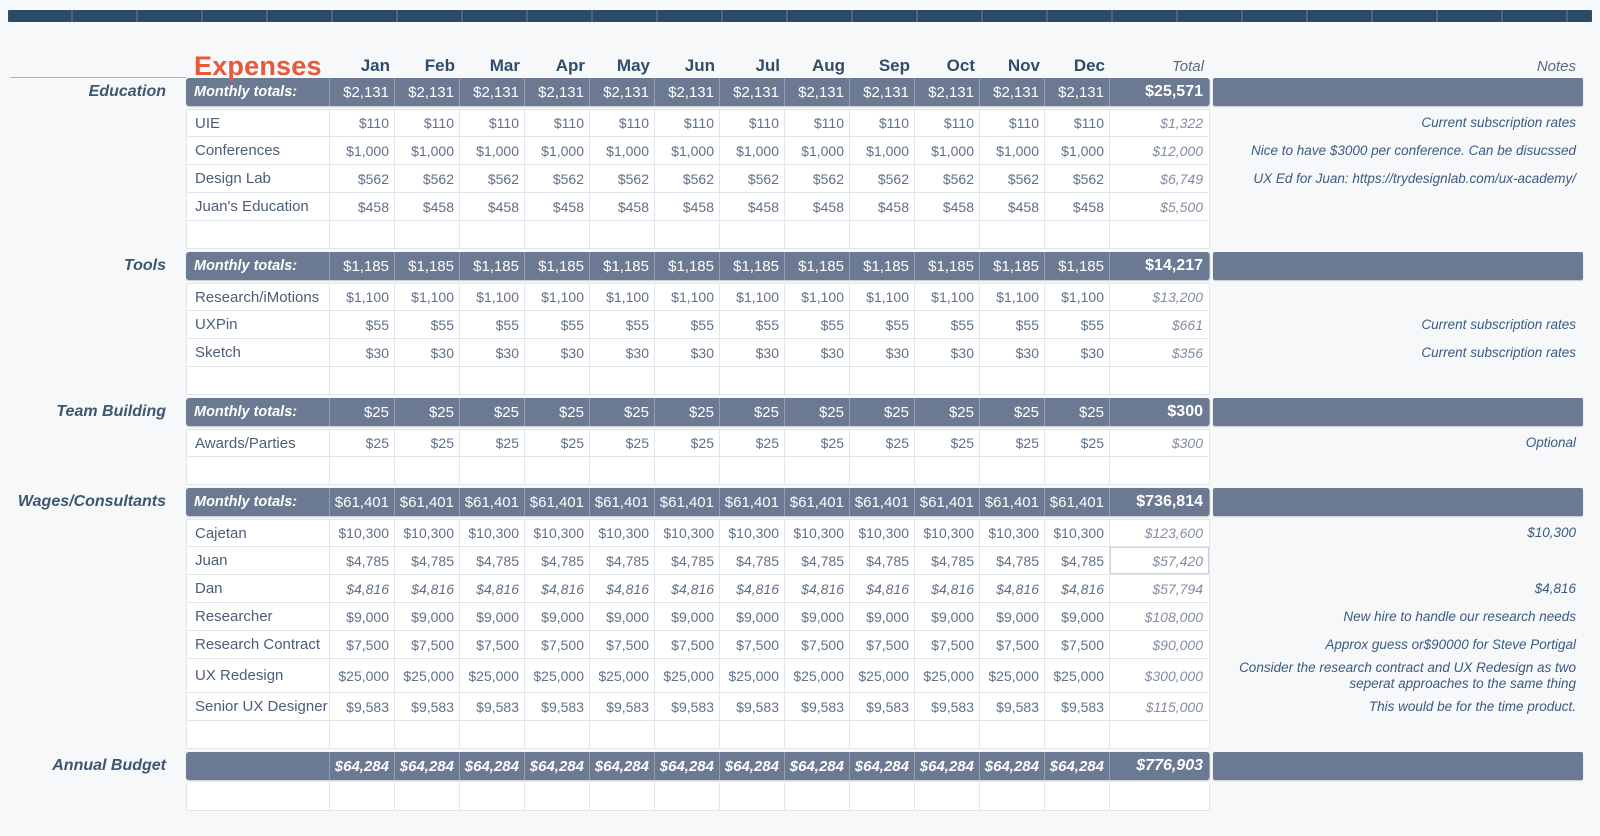 The width and height of the screenshot is (1600, 836). Describe the element at coordinates (1160, 266) in the screenshot. I see `section-total-cell: $14,217` at that location.